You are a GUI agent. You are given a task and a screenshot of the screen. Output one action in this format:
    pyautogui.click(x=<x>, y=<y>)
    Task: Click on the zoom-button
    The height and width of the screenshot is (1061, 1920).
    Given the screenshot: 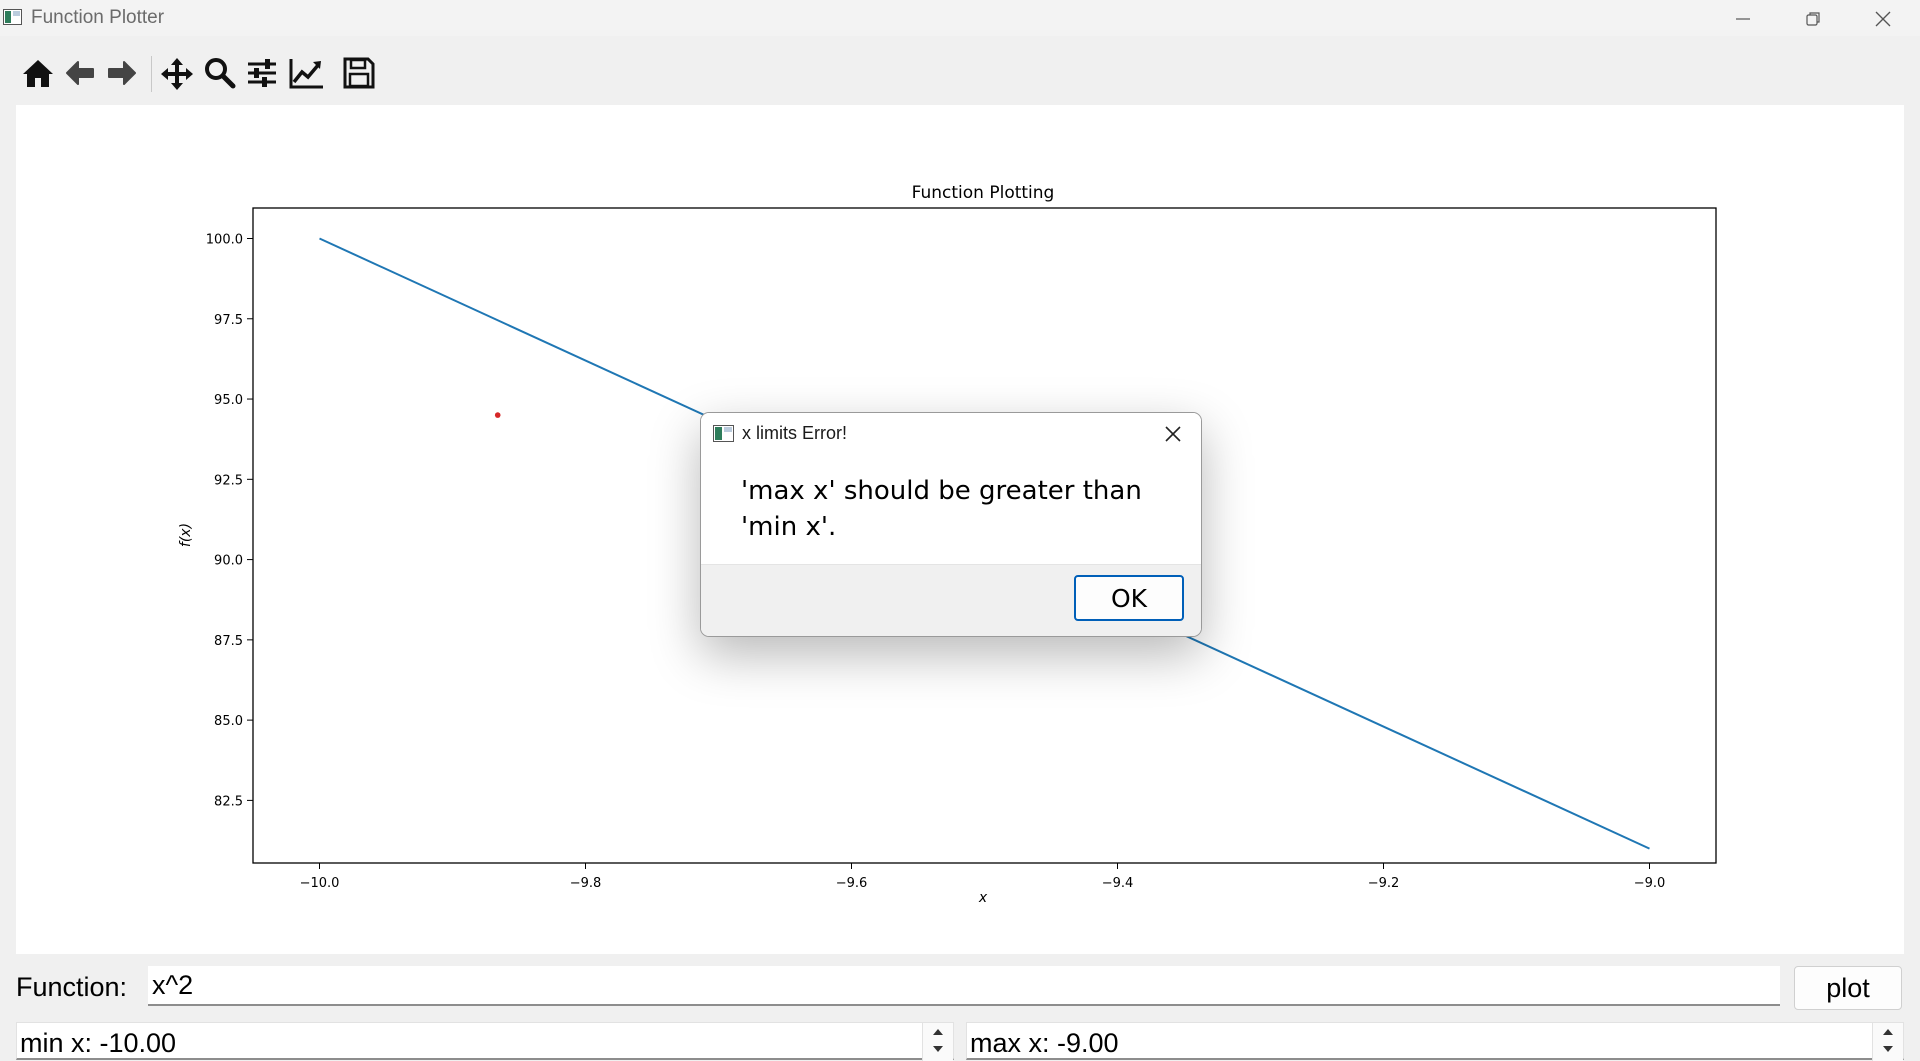 What is the action you would take?
    pyautogui.click(x=220, y=74)
    